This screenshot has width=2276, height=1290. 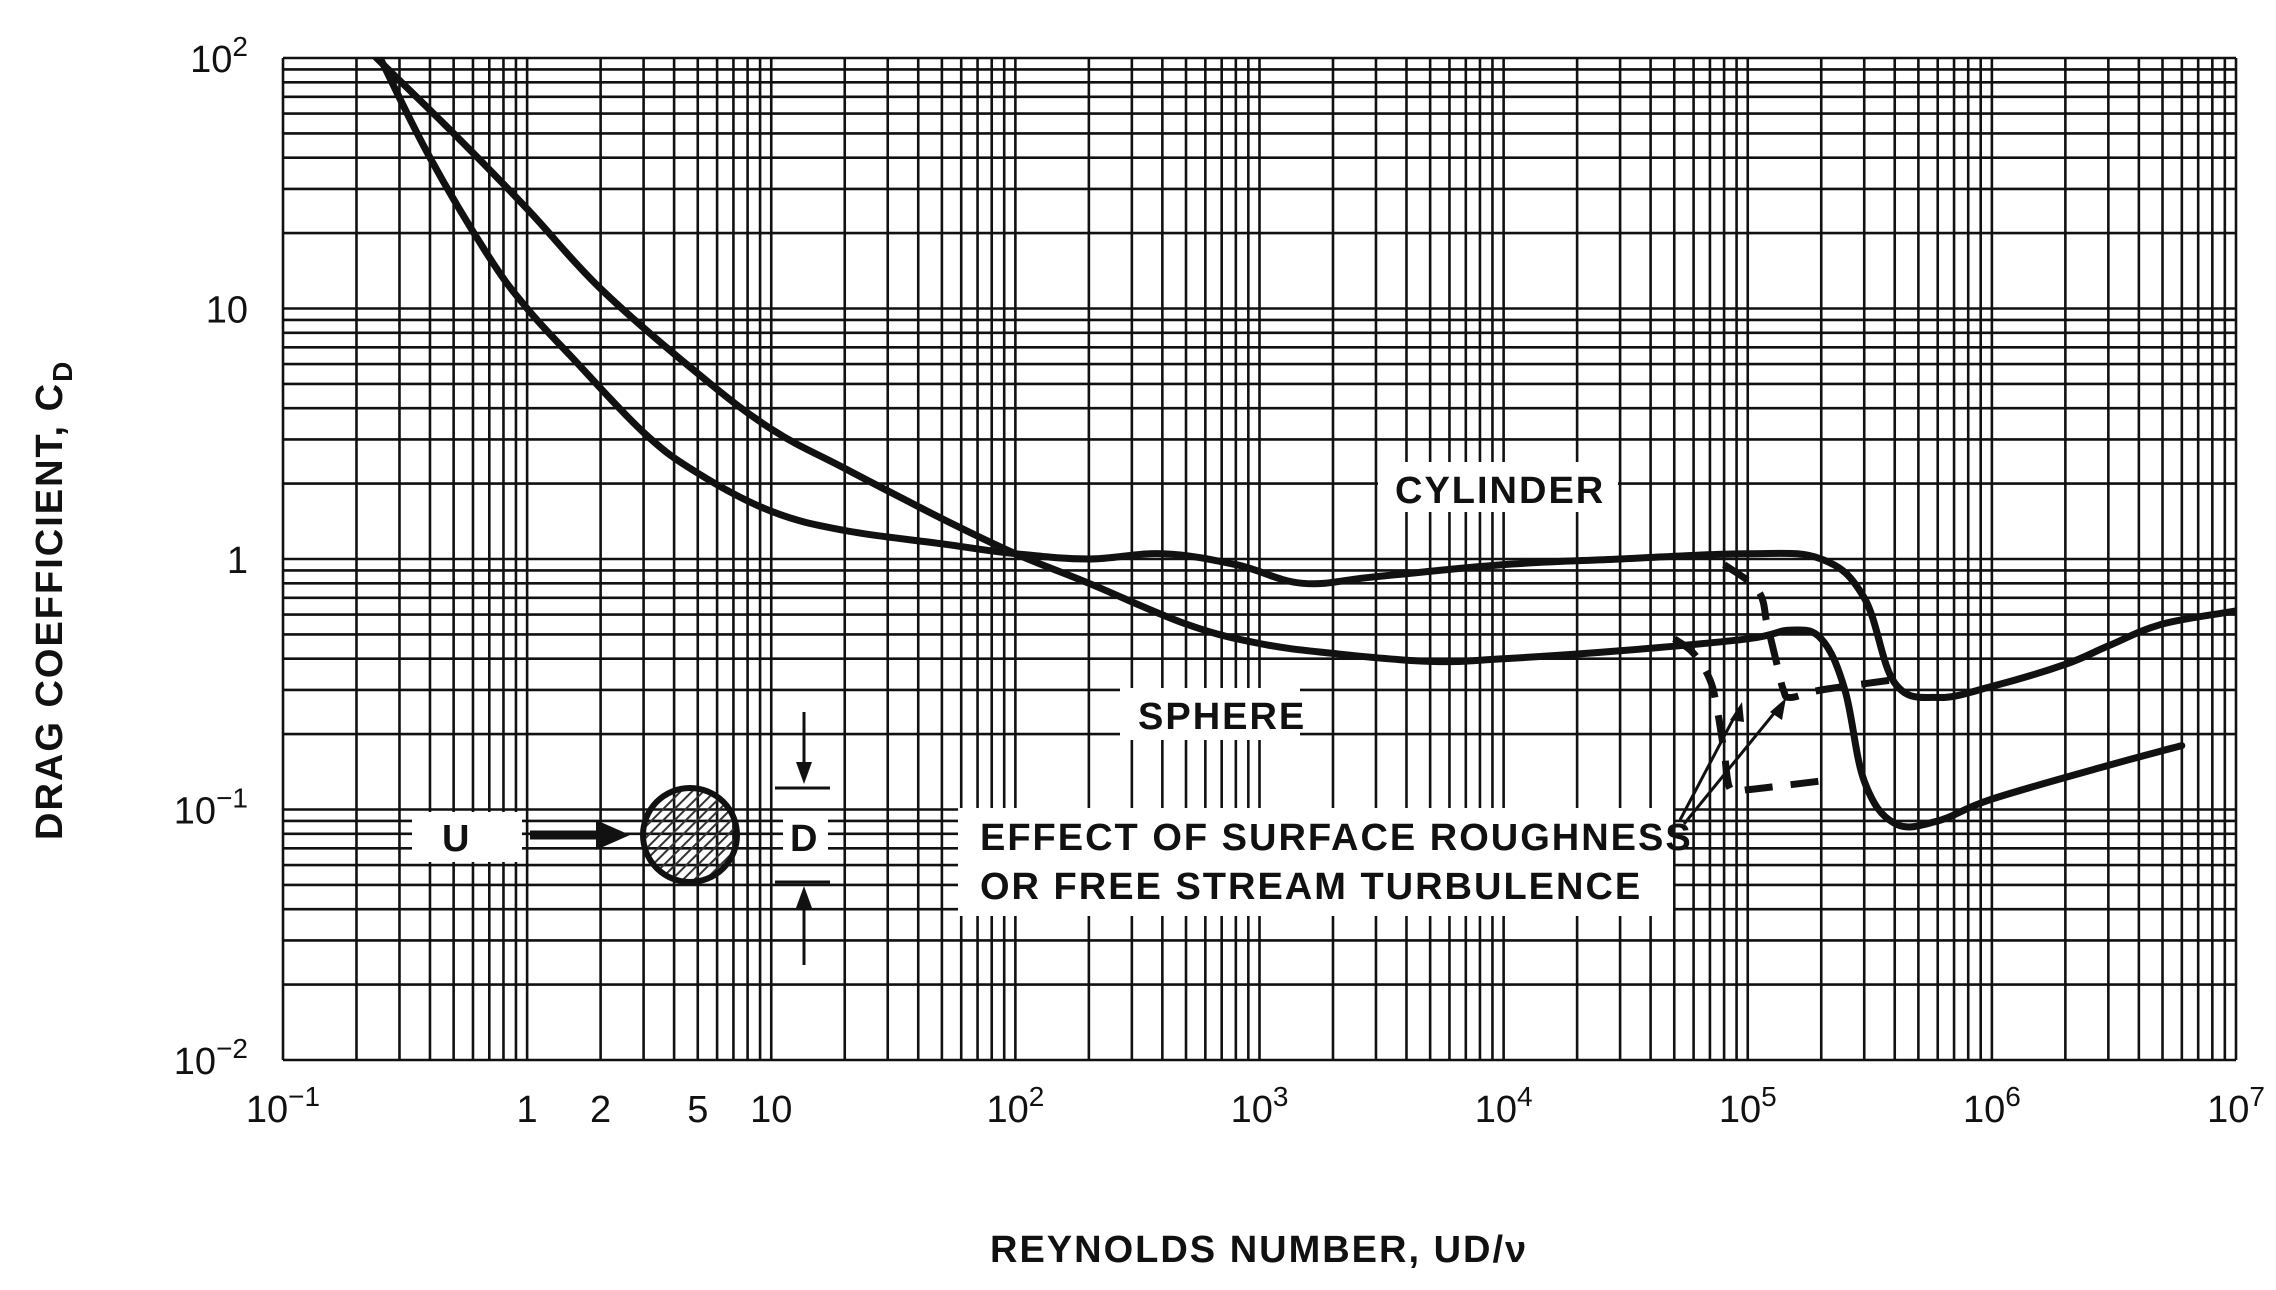 I want to click on x-tick-label: 10, so click(x=771, y=1110).